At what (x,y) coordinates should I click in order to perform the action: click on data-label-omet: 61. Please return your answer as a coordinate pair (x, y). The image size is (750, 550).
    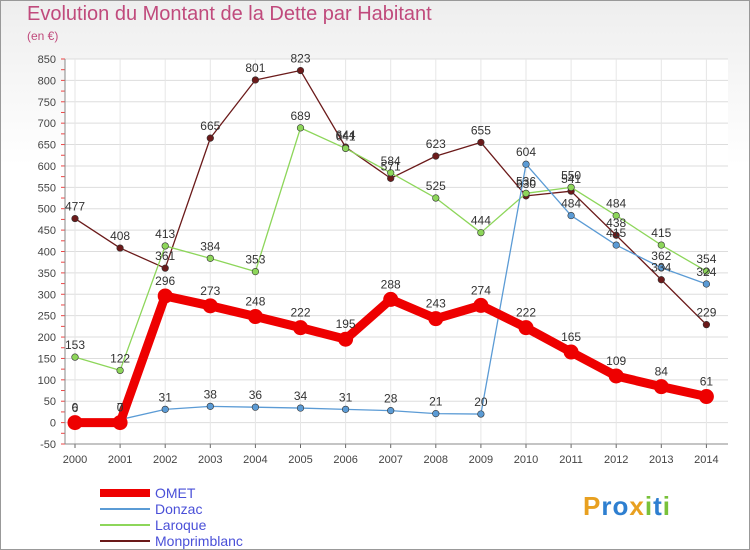
    Looking at the image, I should click on (707, 382).